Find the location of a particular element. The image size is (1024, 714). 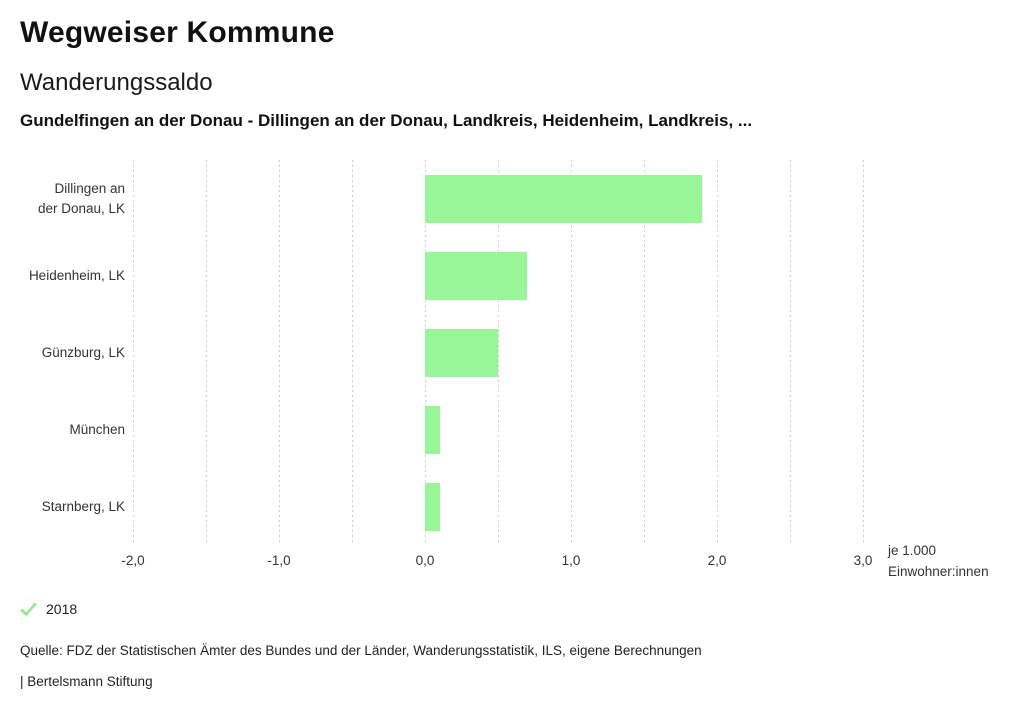

axis-unit-line2: Einwohner:innen is located at coordinates (938, 571).